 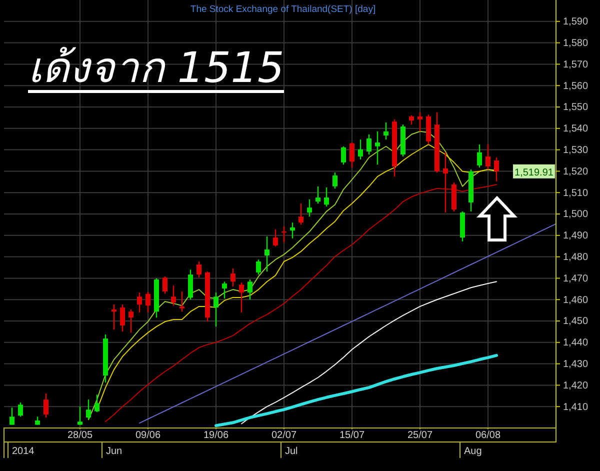 What do you see at coordinates (23, 451) in the screenshot?
I see `text: 2014` at bounding box center [23, 451].